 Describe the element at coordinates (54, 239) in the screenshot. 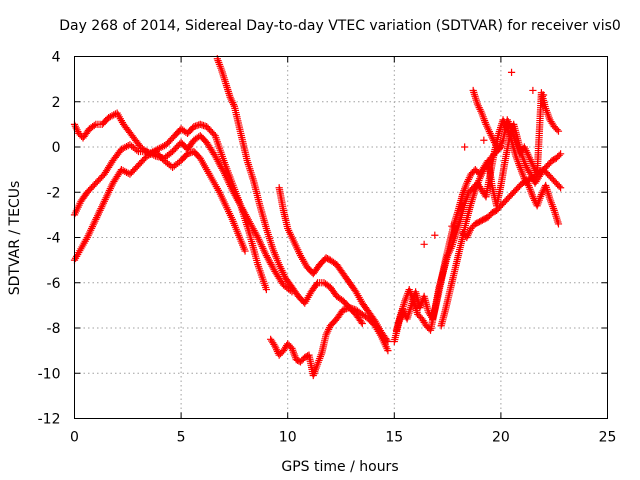

I see `y-tick-label: -4` at that location.